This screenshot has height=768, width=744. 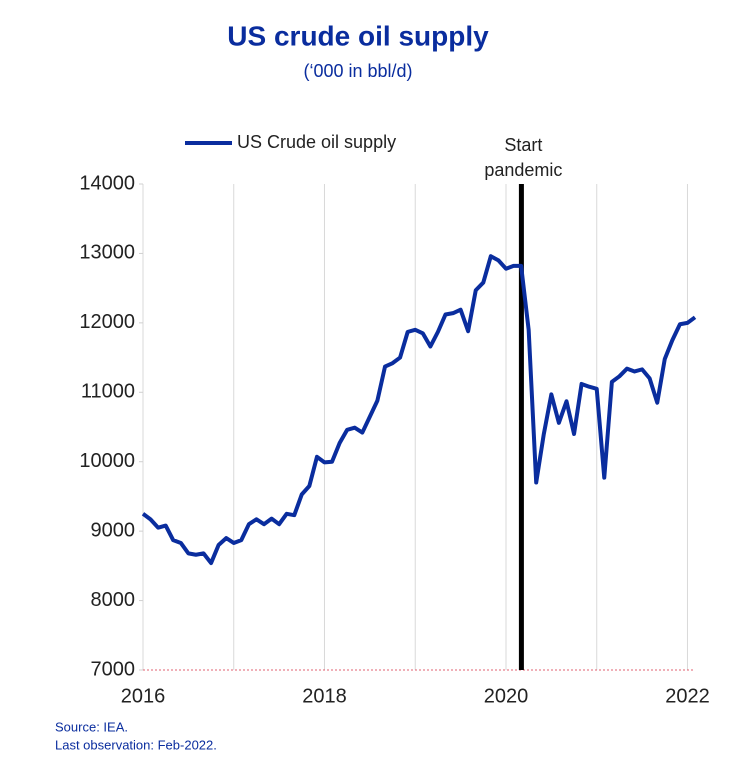 What do you see at coordinates (113, 669) in the screenshot?
I see `y-tick-label: 7000` at bounding box center [113, 669].